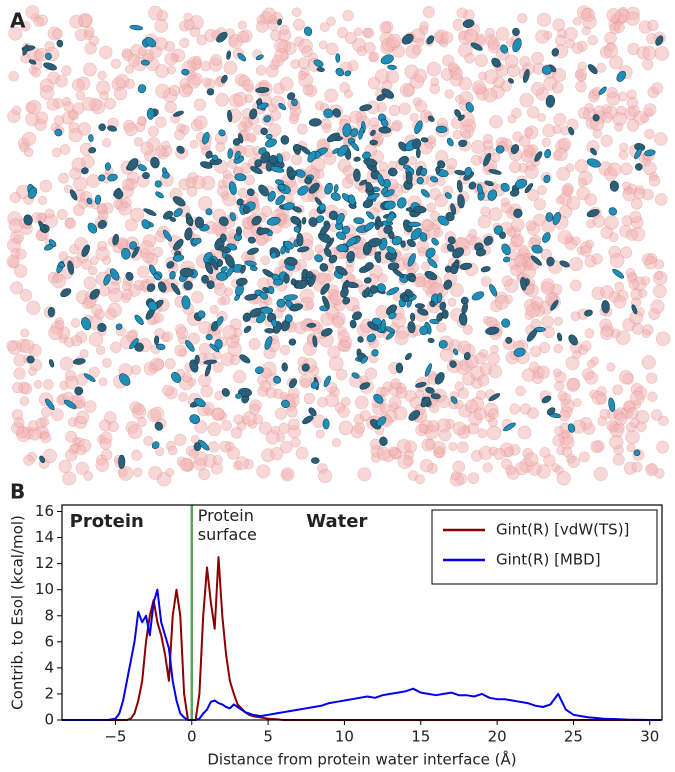  Describe the element at coordinates (268, 737) in the screenshot. I see `x-tick-label: 5` at that location.